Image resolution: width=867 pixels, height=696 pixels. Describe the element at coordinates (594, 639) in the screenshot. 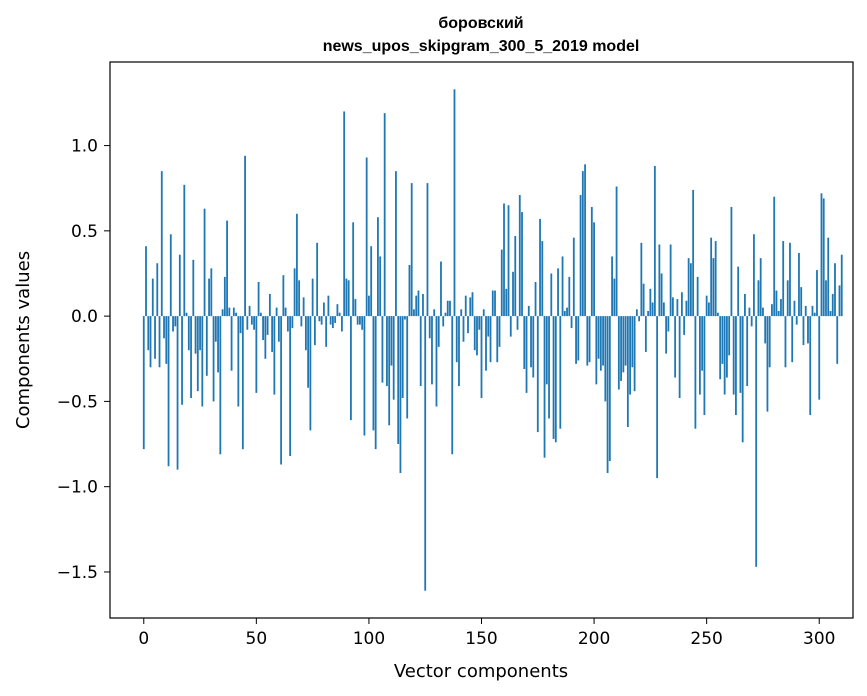

I see `x-tick-label: 200` at that location.